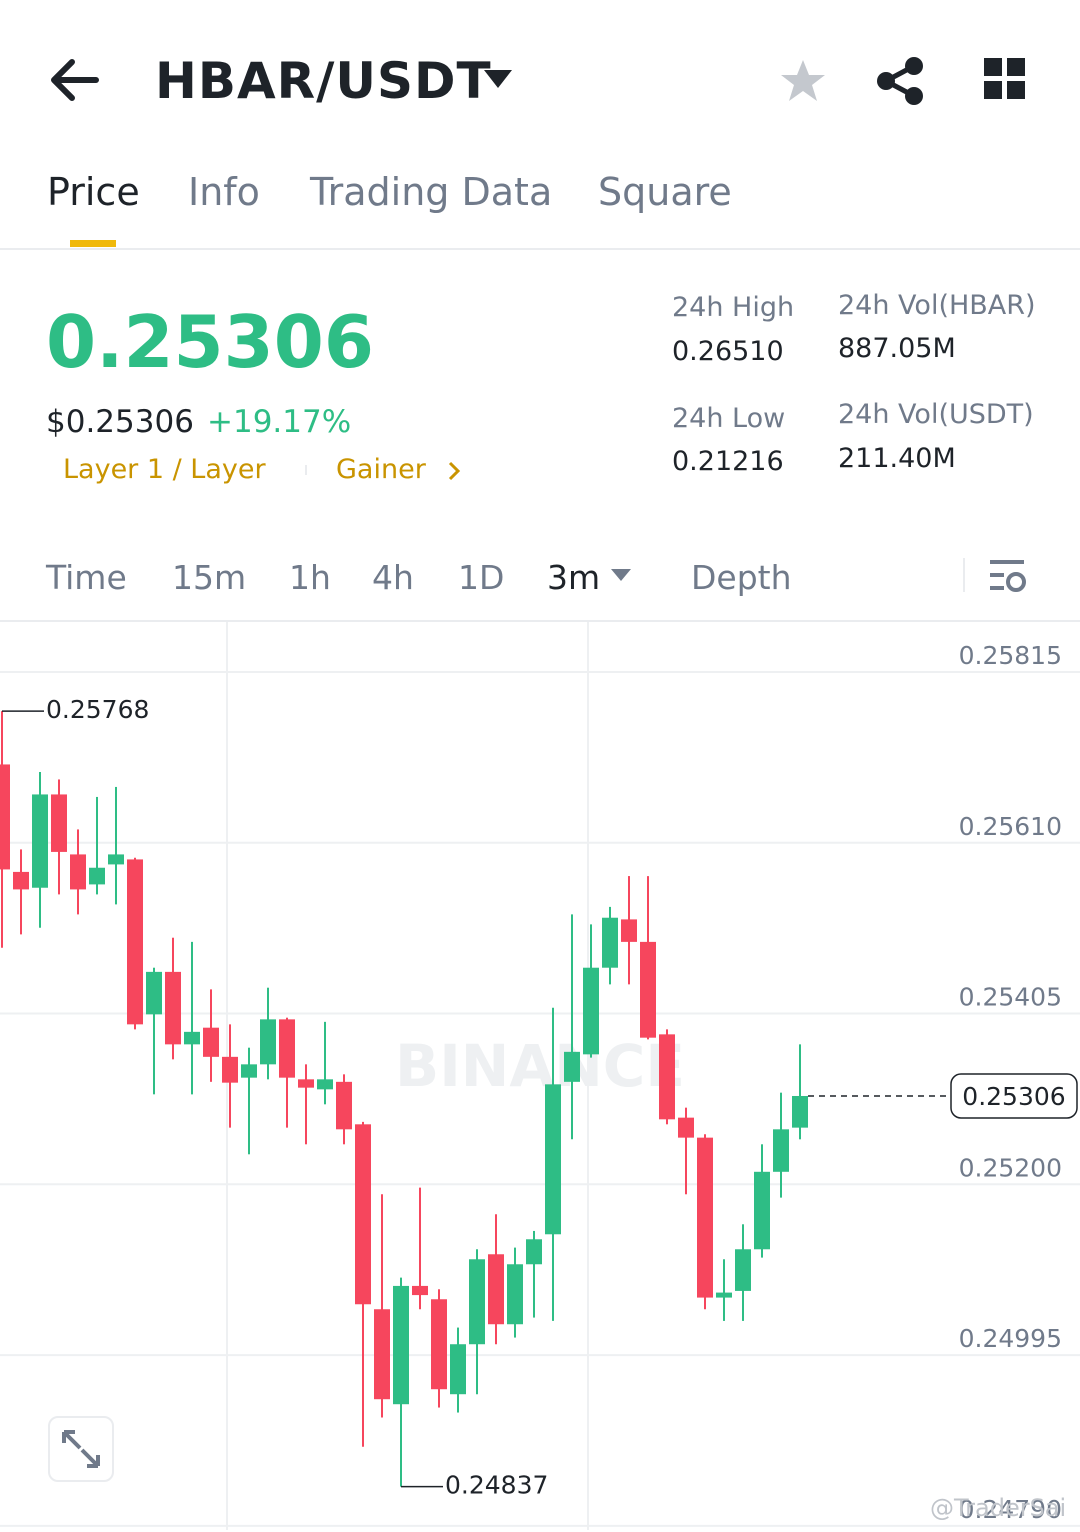  Describe the element at coordinates (164, 469) in the screenshot. I see `tag: Layer 1 / Layer` at that location.